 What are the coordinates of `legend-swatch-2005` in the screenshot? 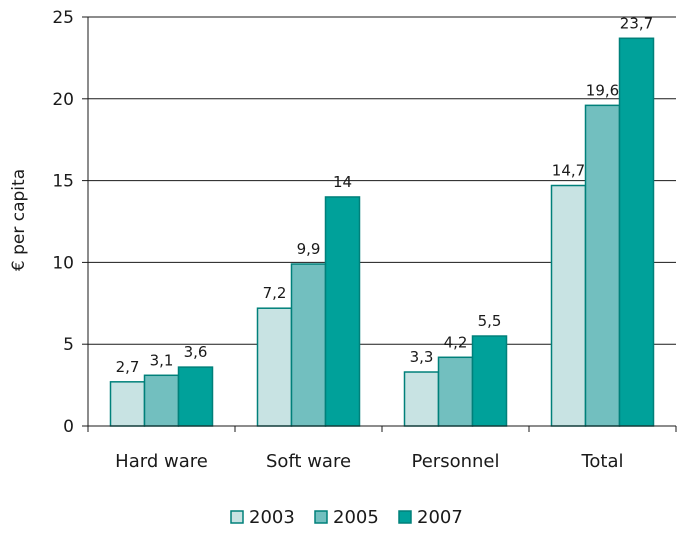 It's located at (321, 517).